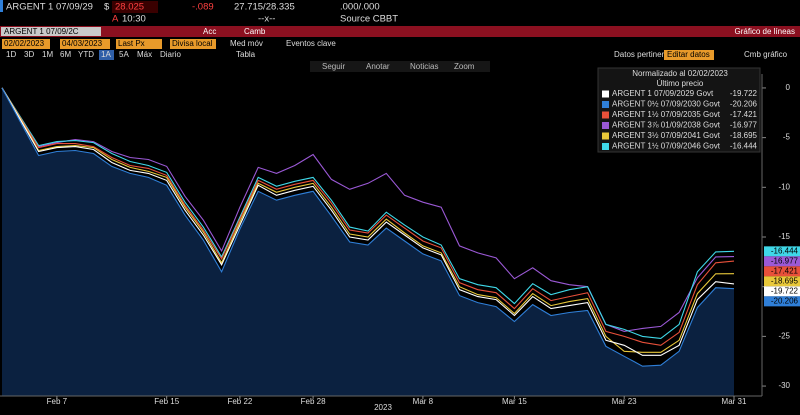  What do you see at coordinates (86, 54) in the screenshot?
I see `period-button: YTD` at bounding box center [86, 54].